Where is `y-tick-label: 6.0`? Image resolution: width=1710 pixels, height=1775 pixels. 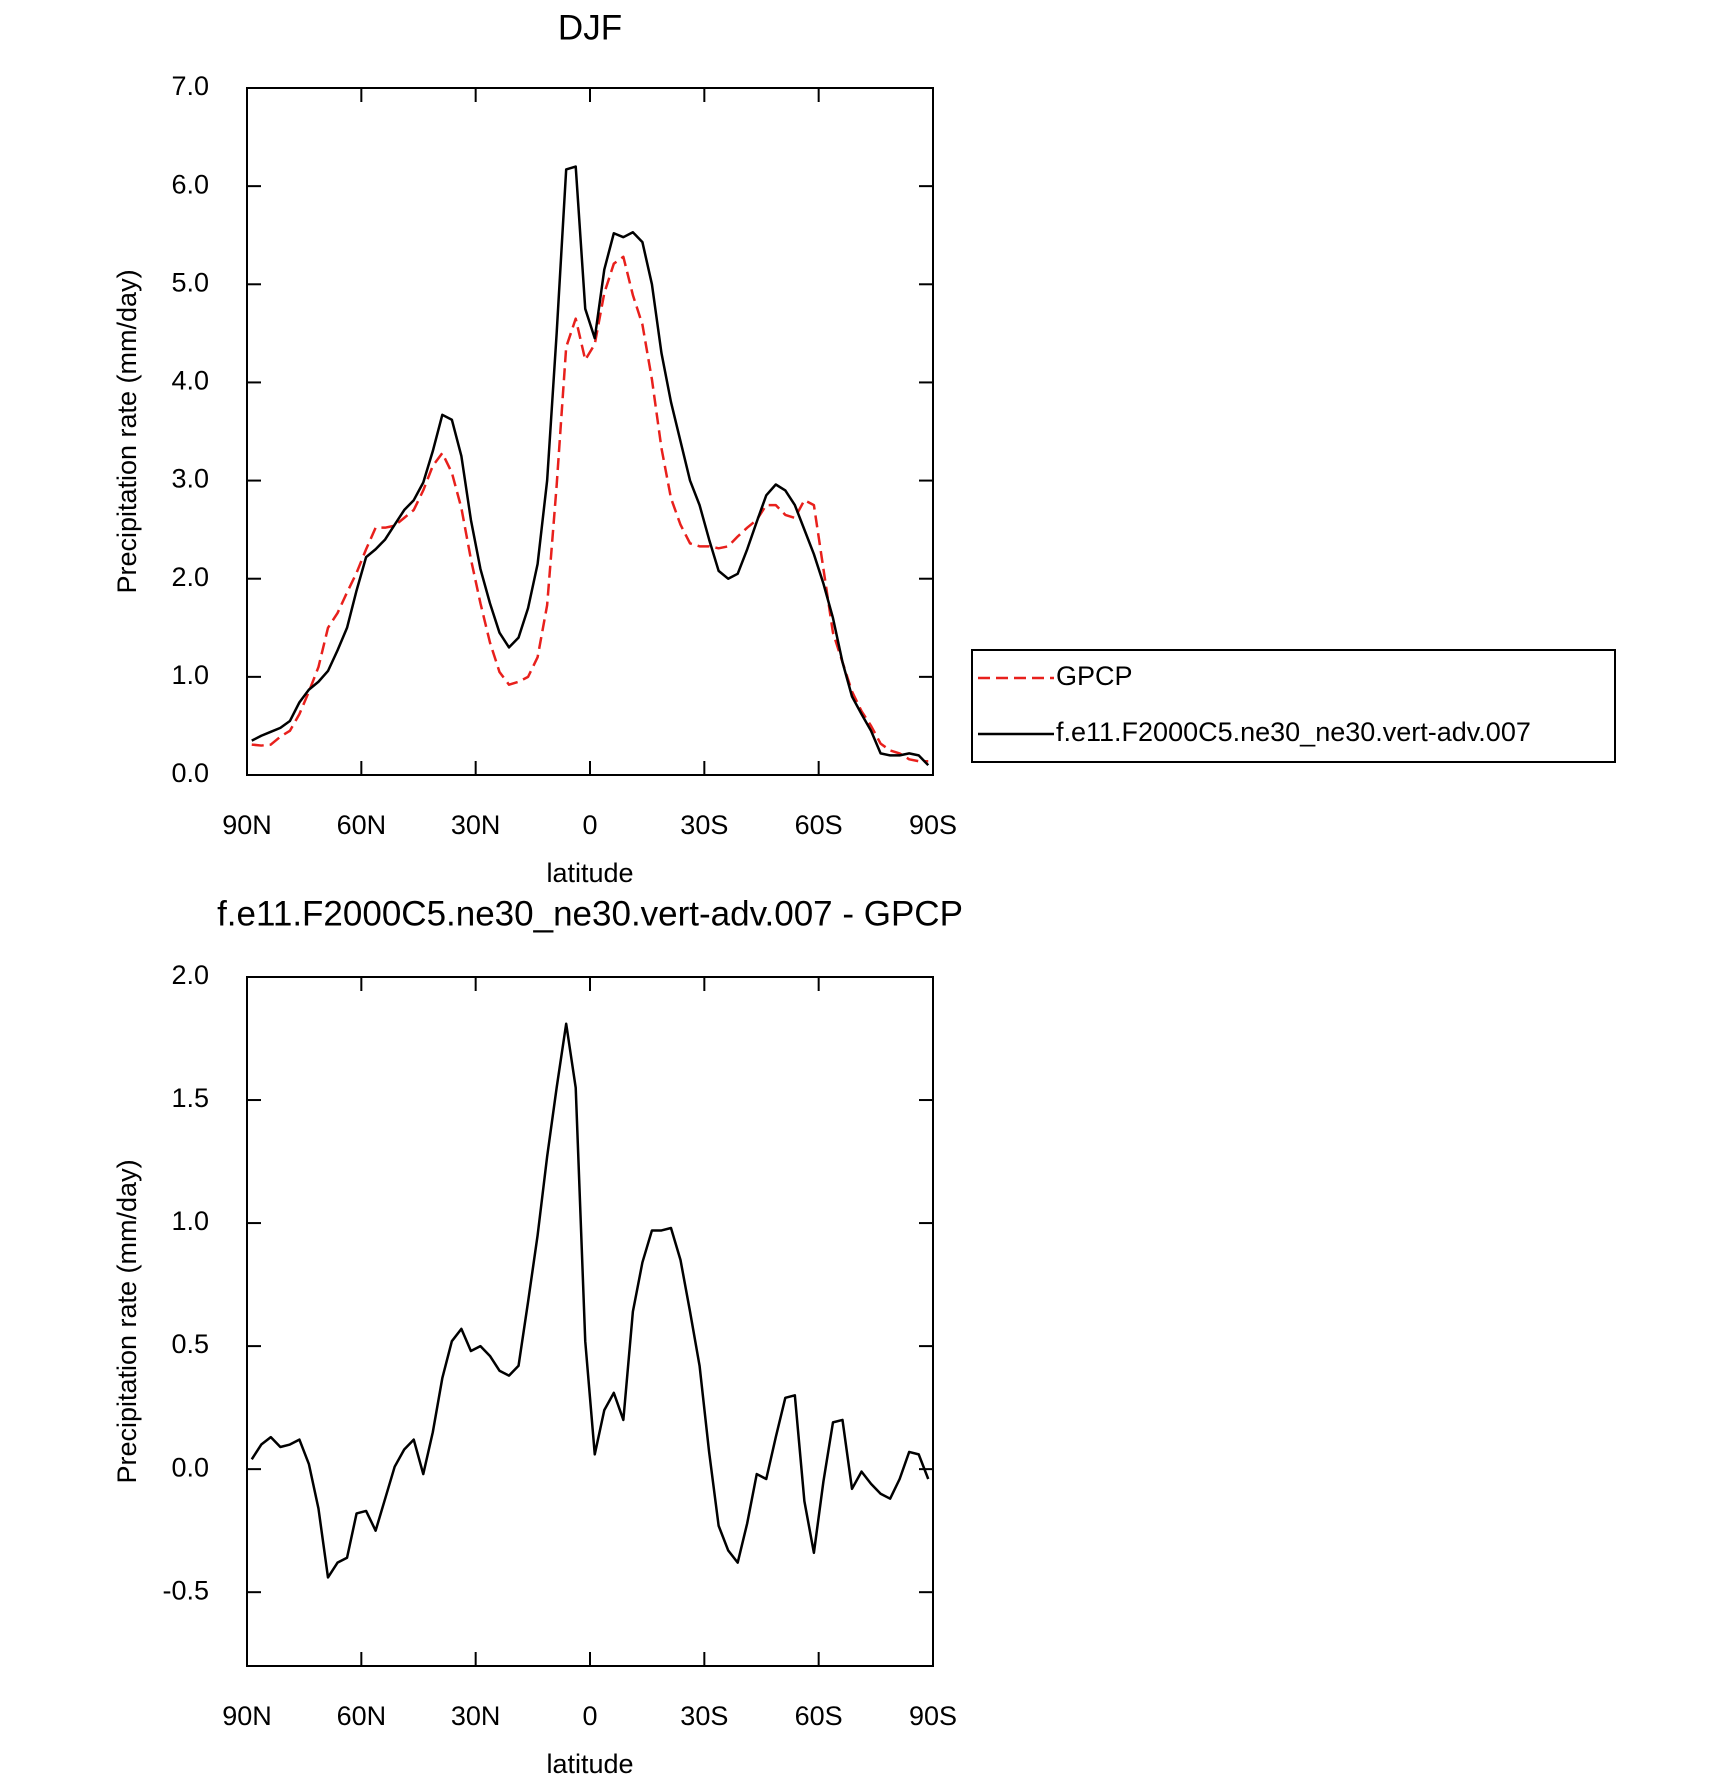
y-tick-label: 6.0 is located at coordinates (190, 184).